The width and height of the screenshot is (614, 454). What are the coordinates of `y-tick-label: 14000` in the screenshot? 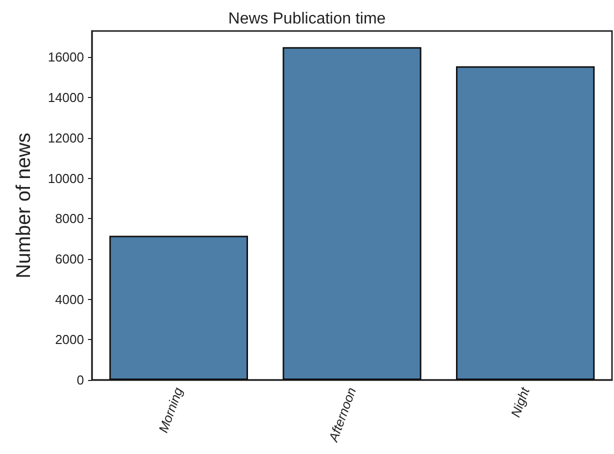 It's located at (66, 98).